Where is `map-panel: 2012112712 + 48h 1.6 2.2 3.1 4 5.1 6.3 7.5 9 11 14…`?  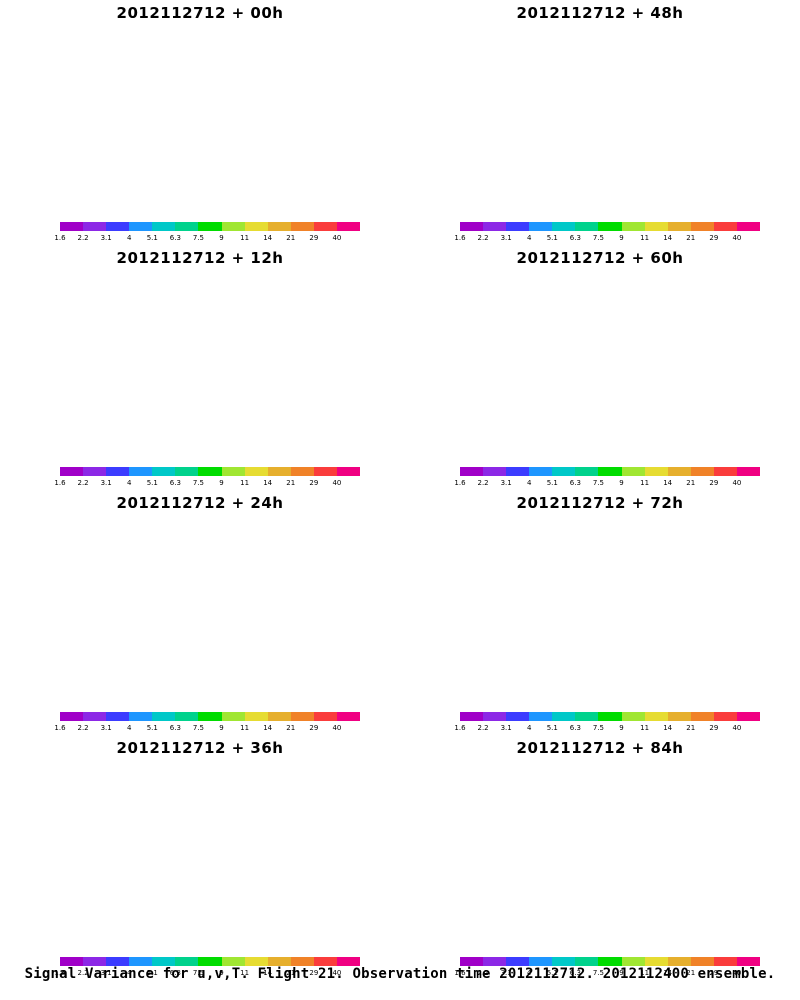 map-panel: 2012112712 + 48h 1.6 2.2 3.1 4 5.1 6.3 7.5 9 11 14… is located at coordinates (600, 122).